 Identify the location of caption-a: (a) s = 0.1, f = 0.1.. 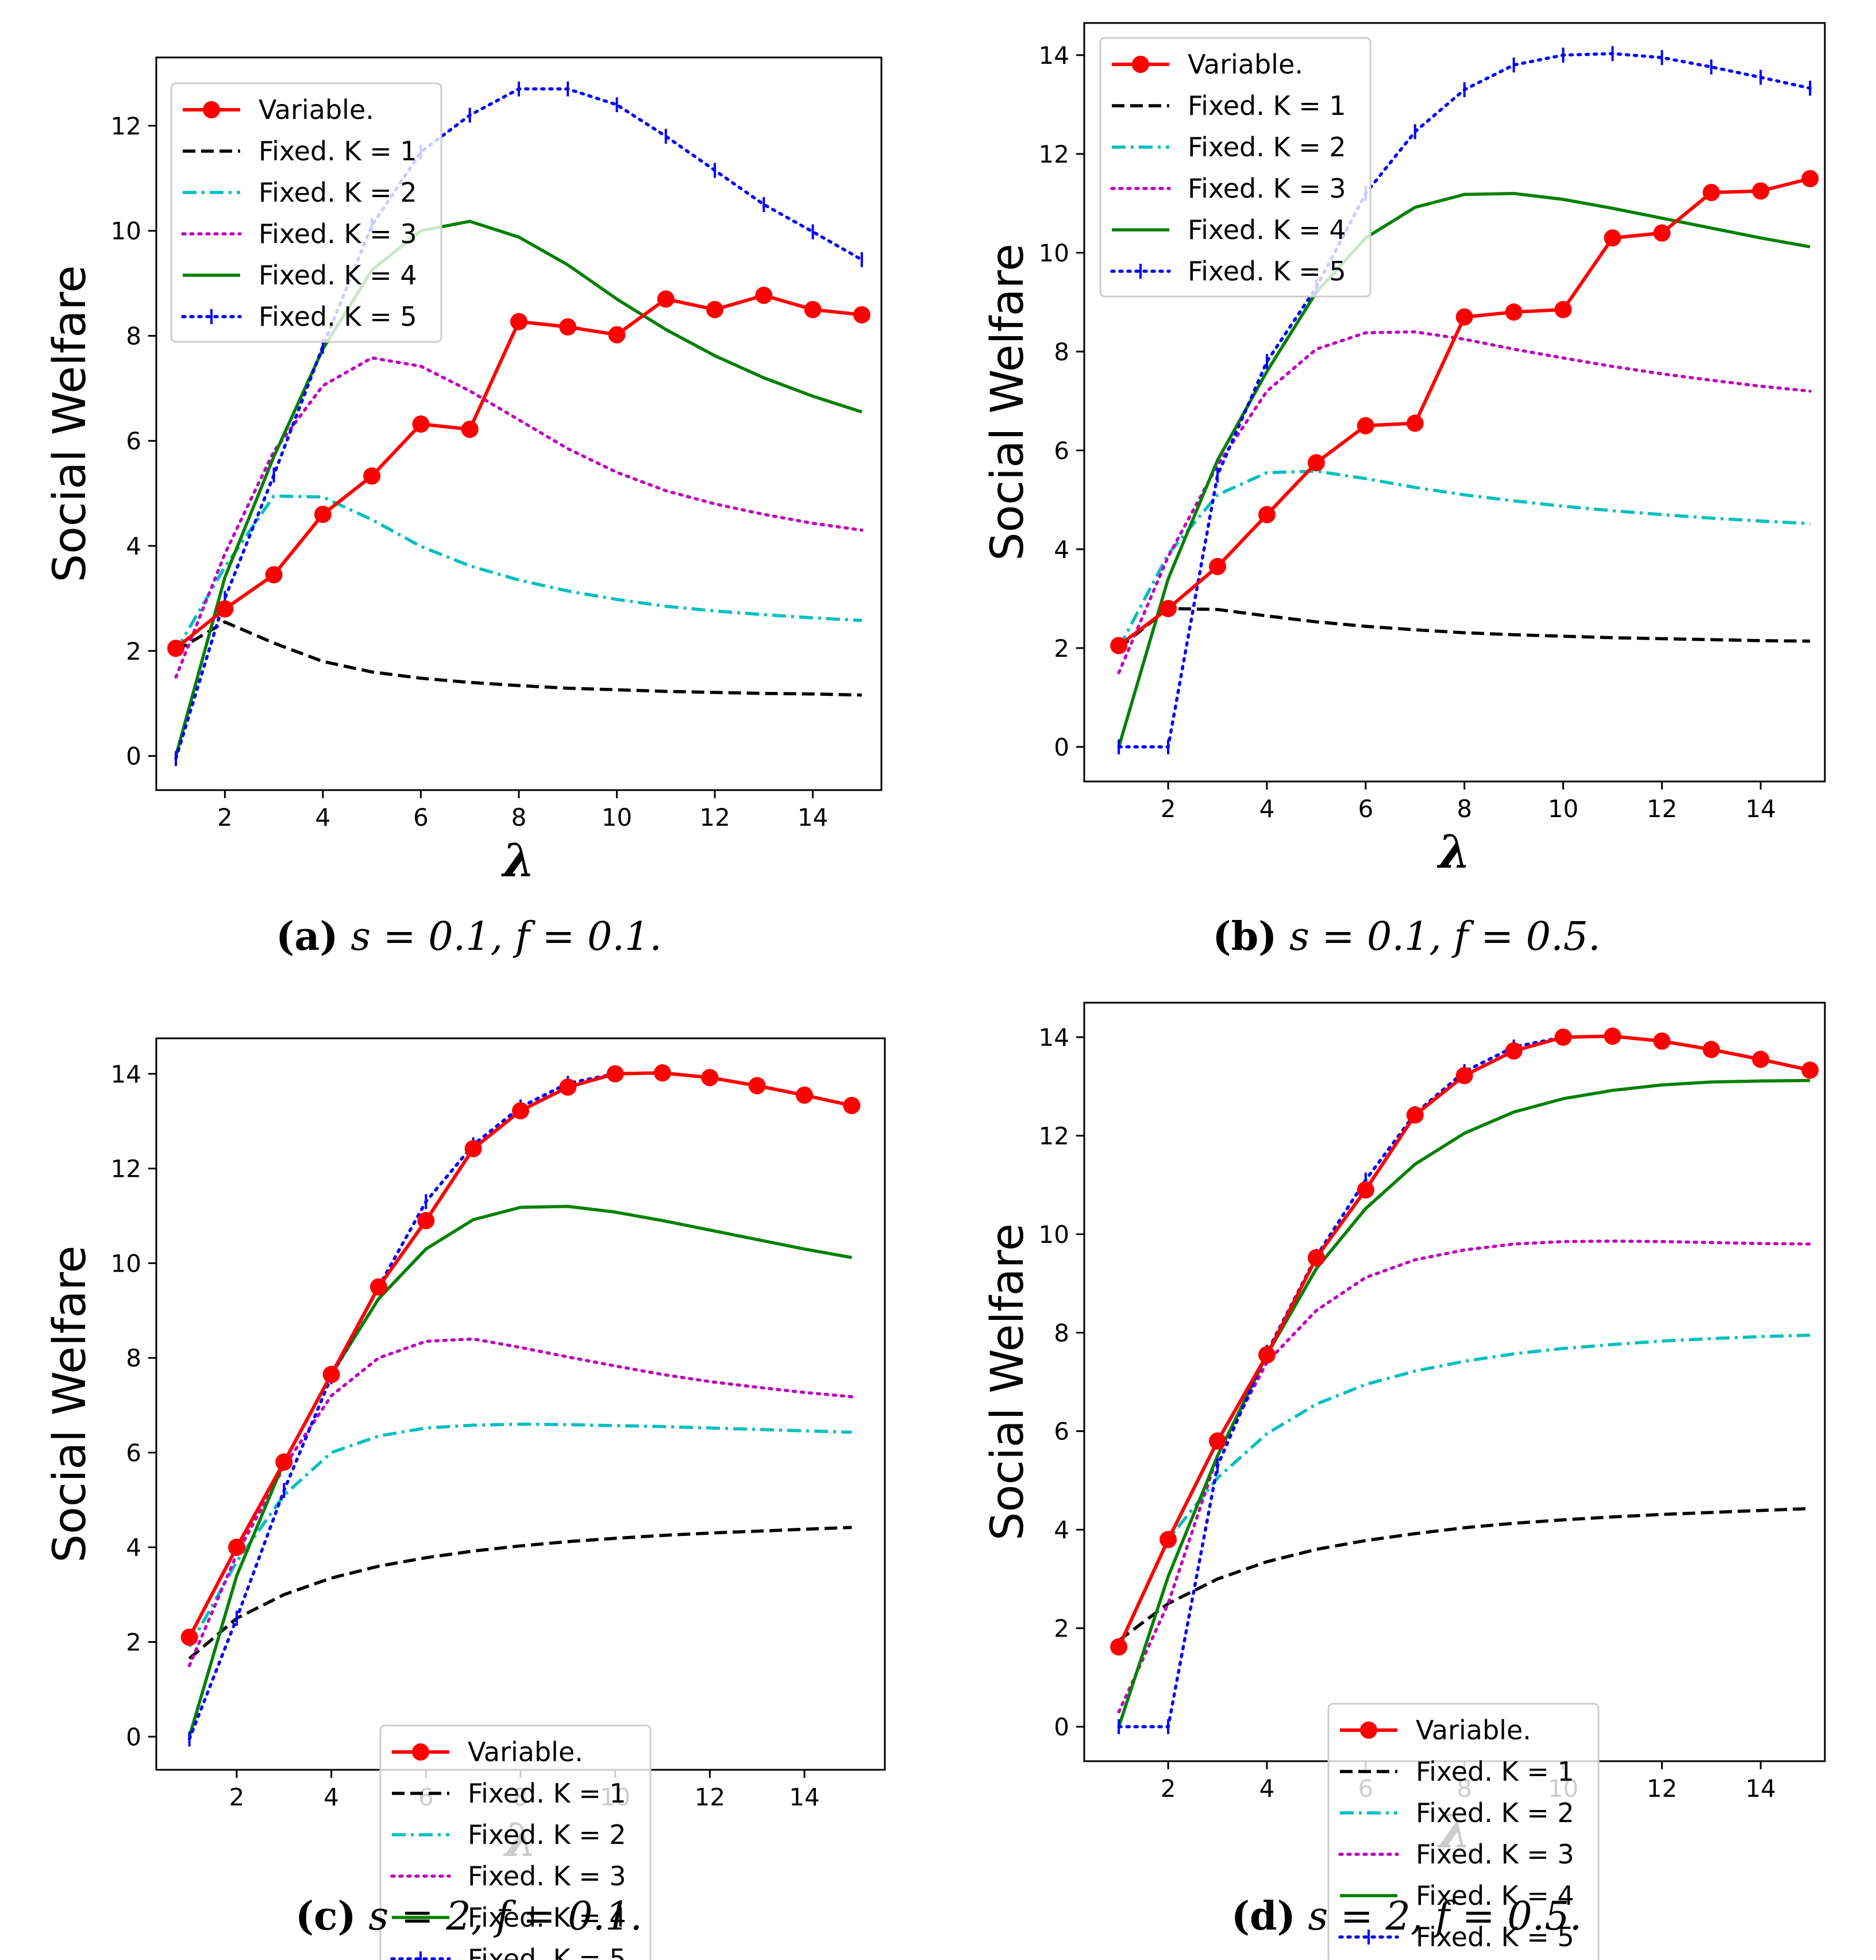
(469, 937).